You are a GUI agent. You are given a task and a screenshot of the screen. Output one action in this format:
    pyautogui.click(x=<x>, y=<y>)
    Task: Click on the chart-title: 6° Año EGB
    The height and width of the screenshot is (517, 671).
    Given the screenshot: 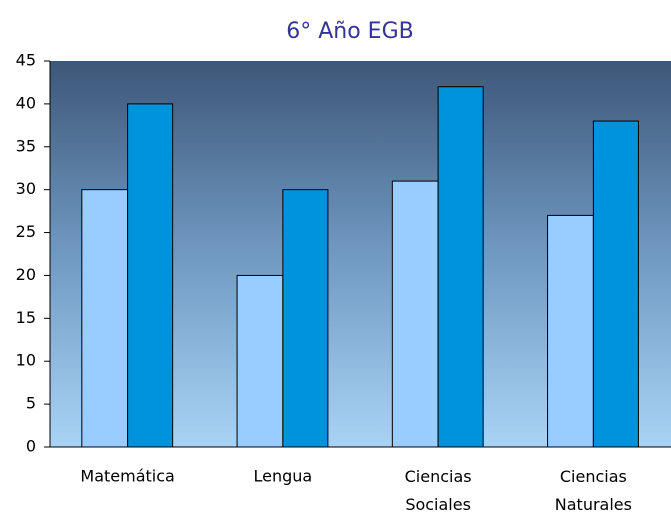 What is the action you would take?
    pyautogui.click(x=349, y=31)
    